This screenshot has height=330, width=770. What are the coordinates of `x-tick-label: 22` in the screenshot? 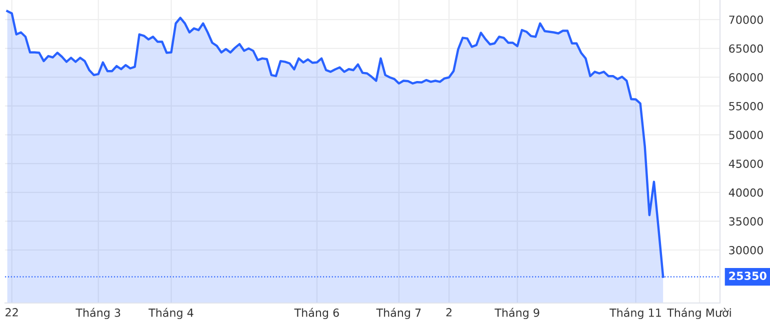 It's located at (12, 312).